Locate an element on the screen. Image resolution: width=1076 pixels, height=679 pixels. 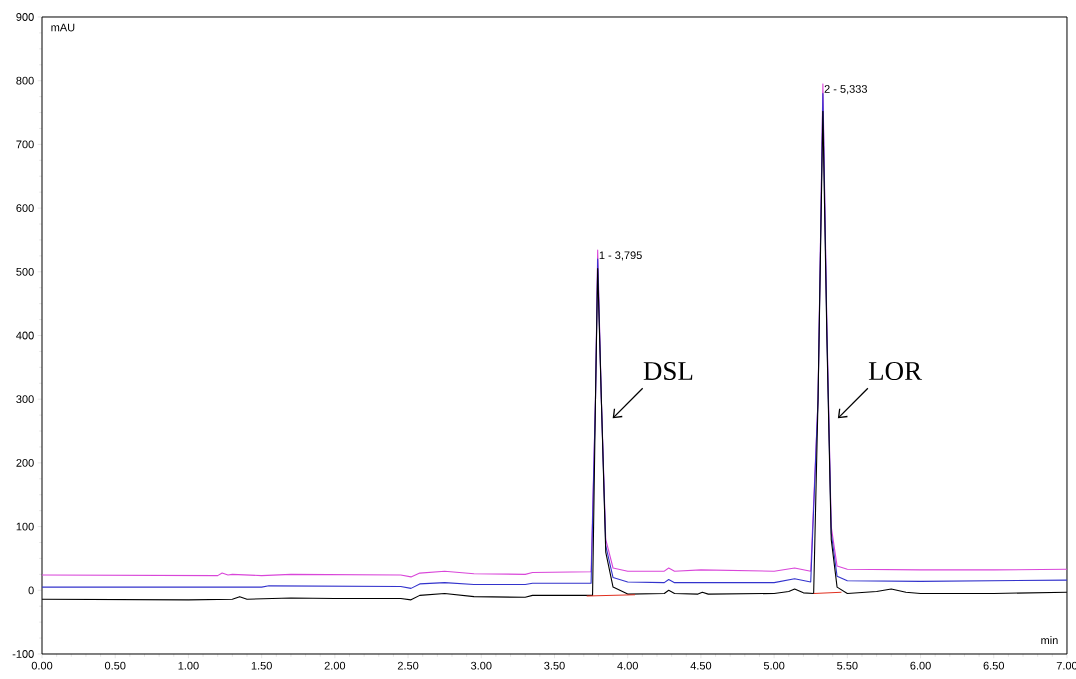
x-tick-label: 3.00 is located at coordinates (481, 665).